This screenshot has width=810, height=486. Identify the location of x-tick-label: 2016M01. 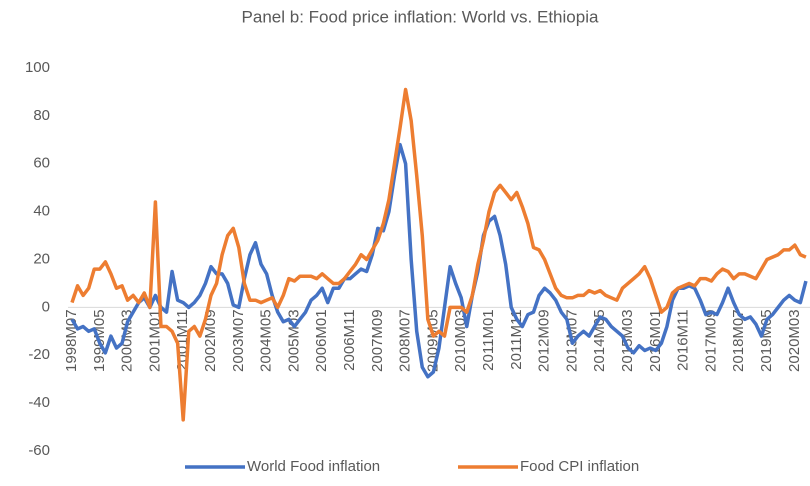
(655, 340).